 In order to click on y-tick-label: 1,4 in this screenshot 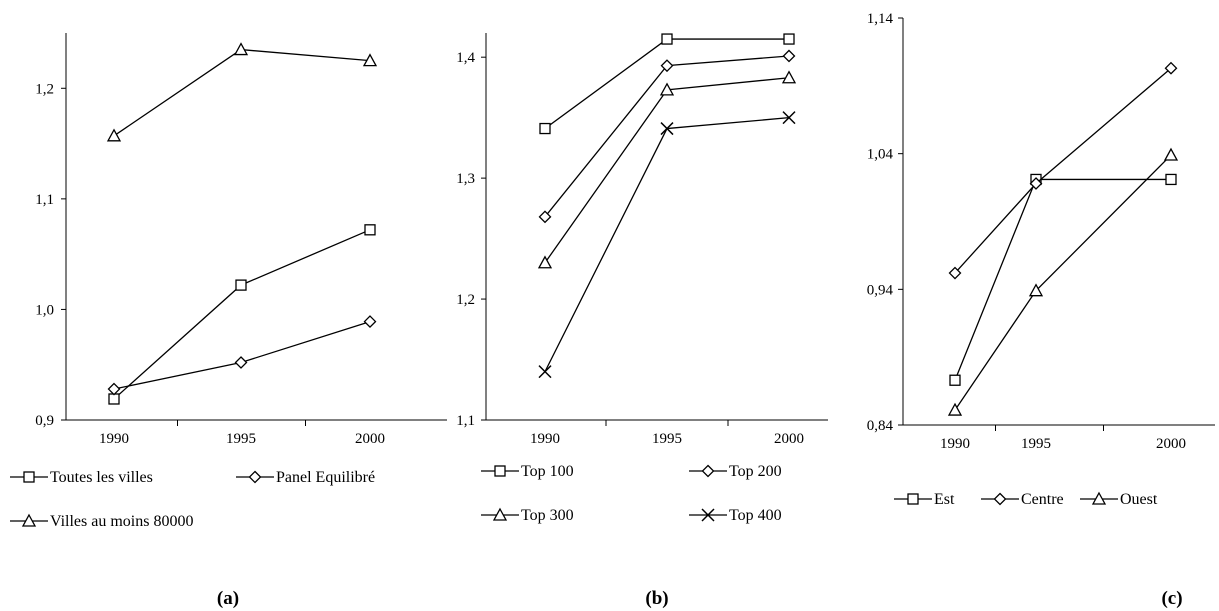, I will do `click(465, 58)`.